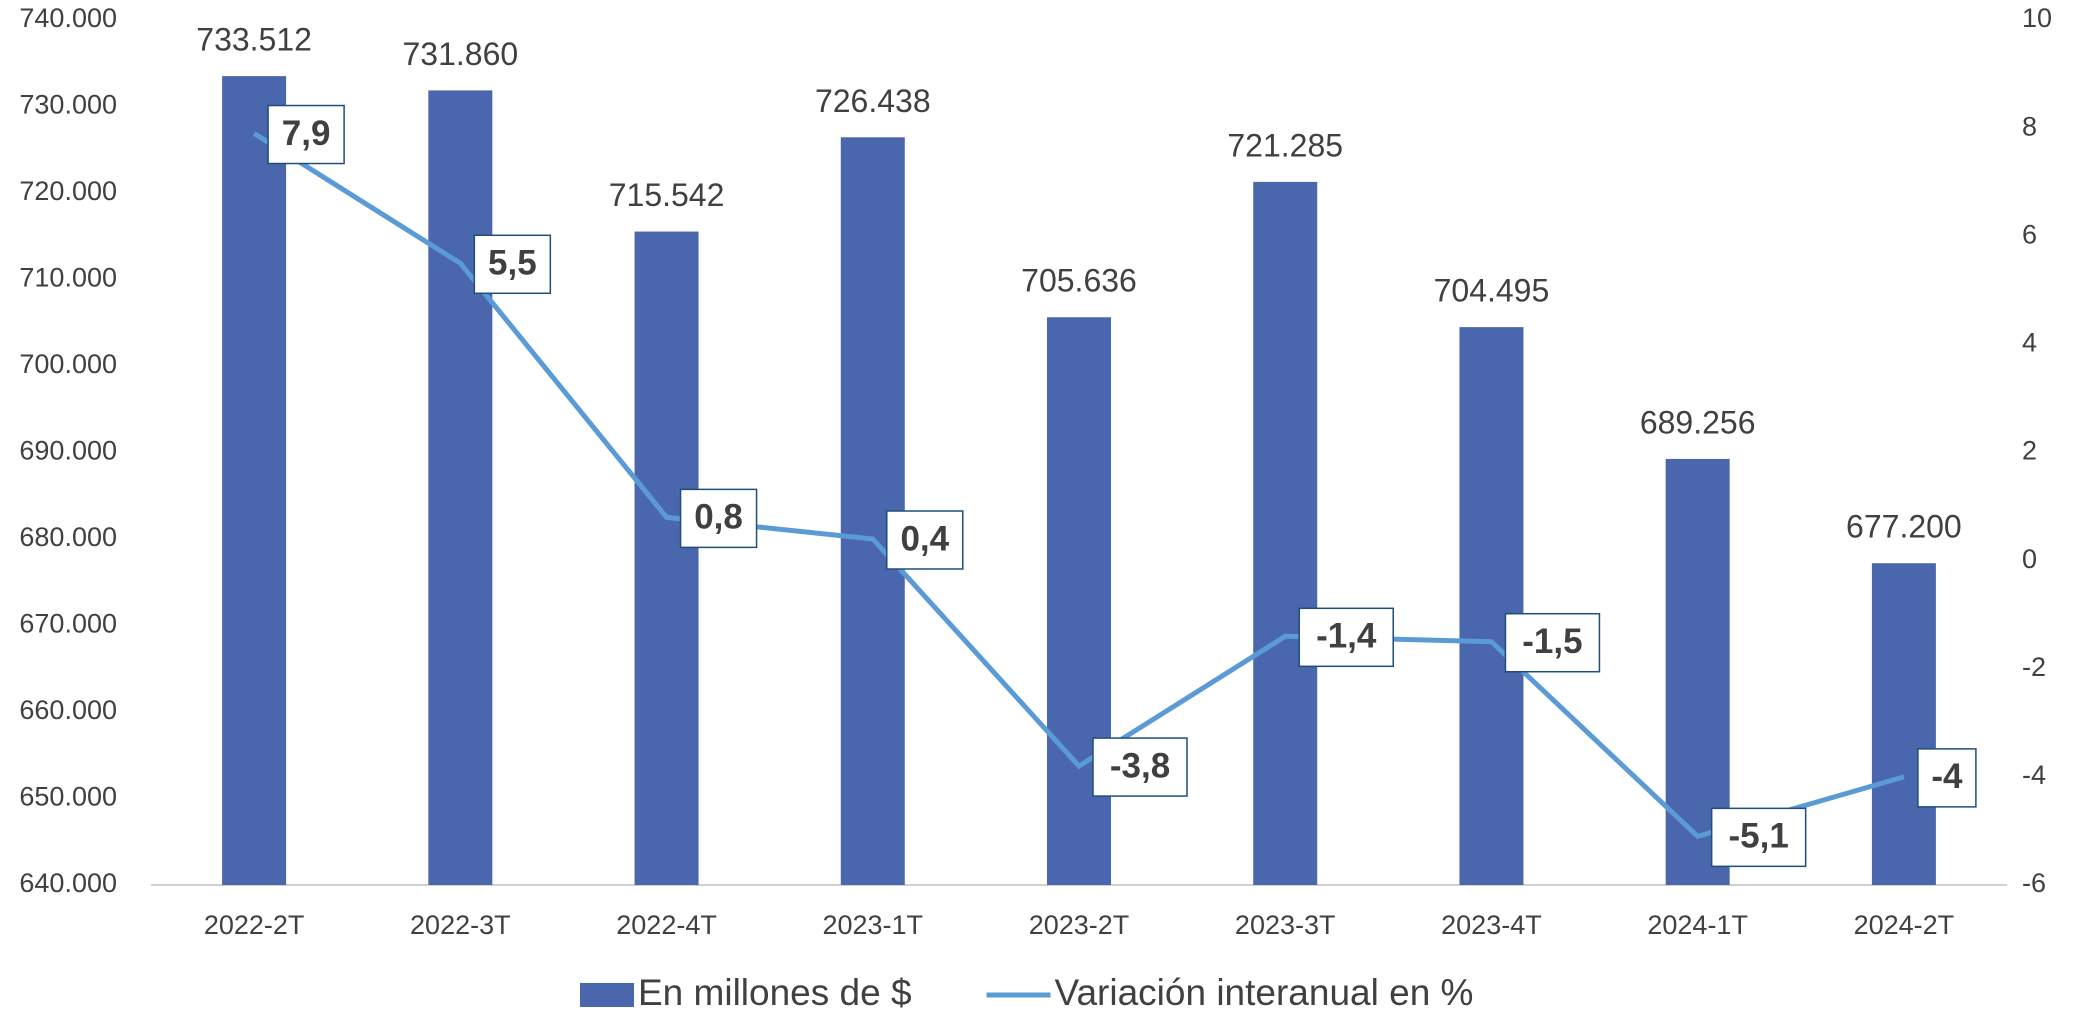 The image size is (2079, 1010). Describe the element at coordinates (254, 925) in the screenshot. I see `x-tick-label: 2022-2T` at that location.